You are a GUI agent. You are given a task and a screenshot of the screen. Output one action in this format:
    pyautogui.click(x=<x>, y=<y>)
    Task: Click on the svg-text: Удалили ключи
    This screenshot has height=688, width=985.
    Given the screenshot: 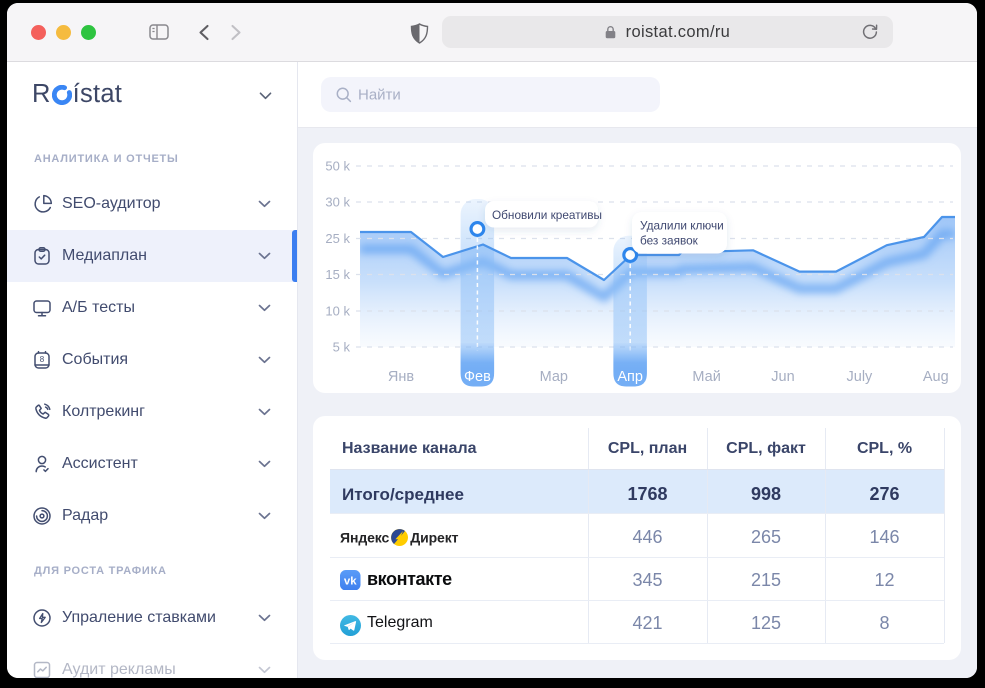 What is the action you would take?
    pyautogui.click(x=682, y=226)
    